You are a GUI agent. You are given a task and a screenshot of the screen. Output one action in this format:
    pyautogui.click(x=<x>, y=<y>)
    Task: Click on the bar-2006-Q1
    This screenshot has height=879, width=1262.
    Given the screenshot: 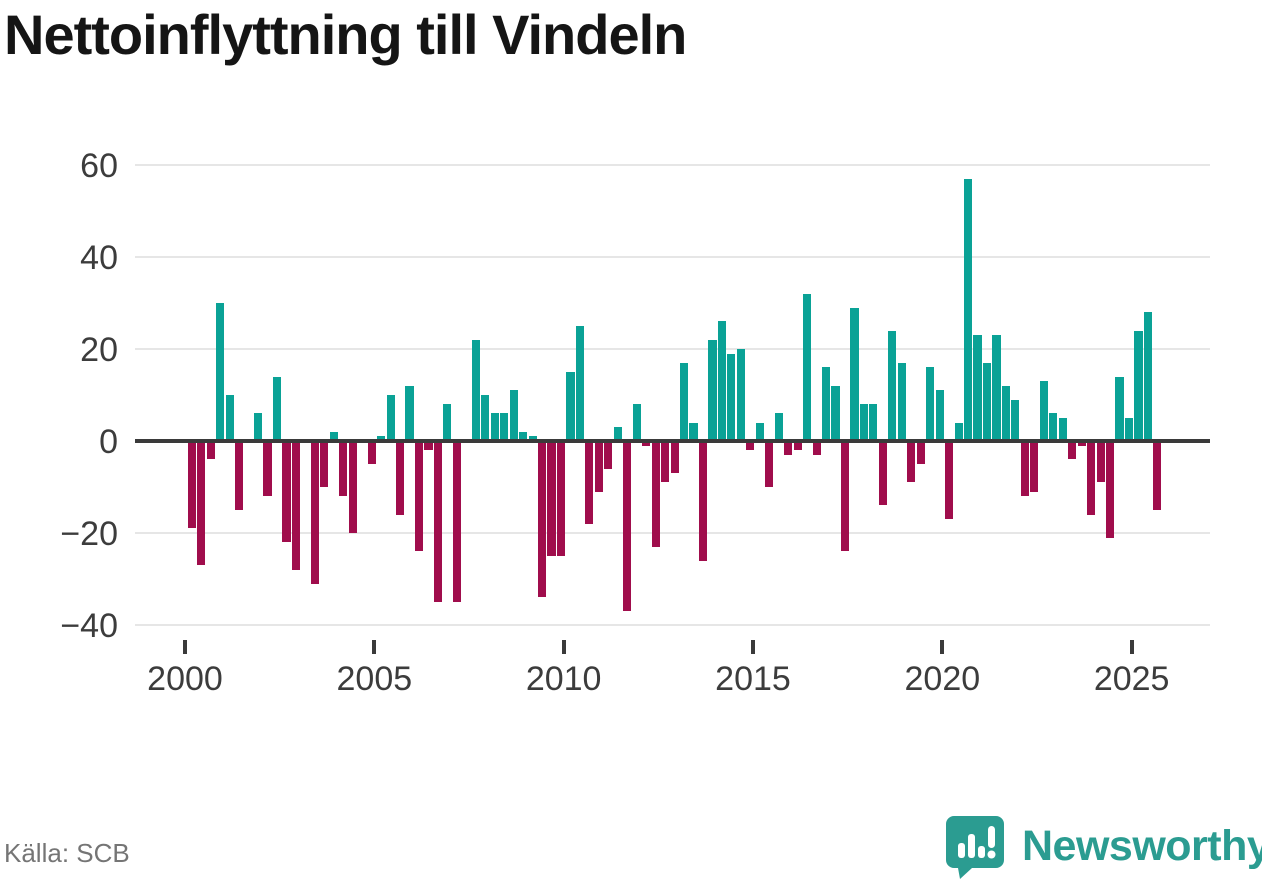 What is the action you would take?
    pyautogui.click(x=419, y=496)
    